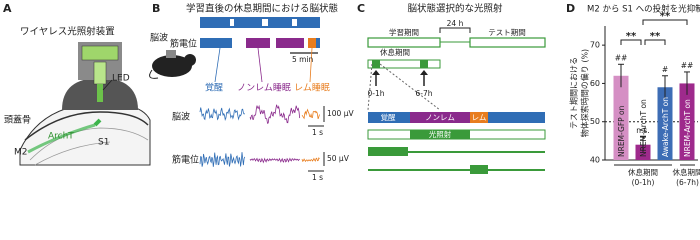 The height and width of the screenshot is (240, 700). What do you see at coordinates (234, 50) in the screenshot?
I see `hypnogram` at bounding box center [234, 50].